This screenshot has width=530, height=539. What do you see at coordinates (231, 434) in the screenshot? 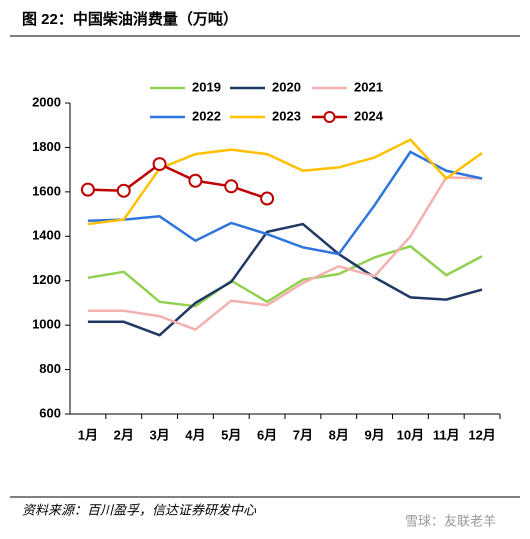
I see `x-tick-label: 5月` at bounding box center [231, 434].